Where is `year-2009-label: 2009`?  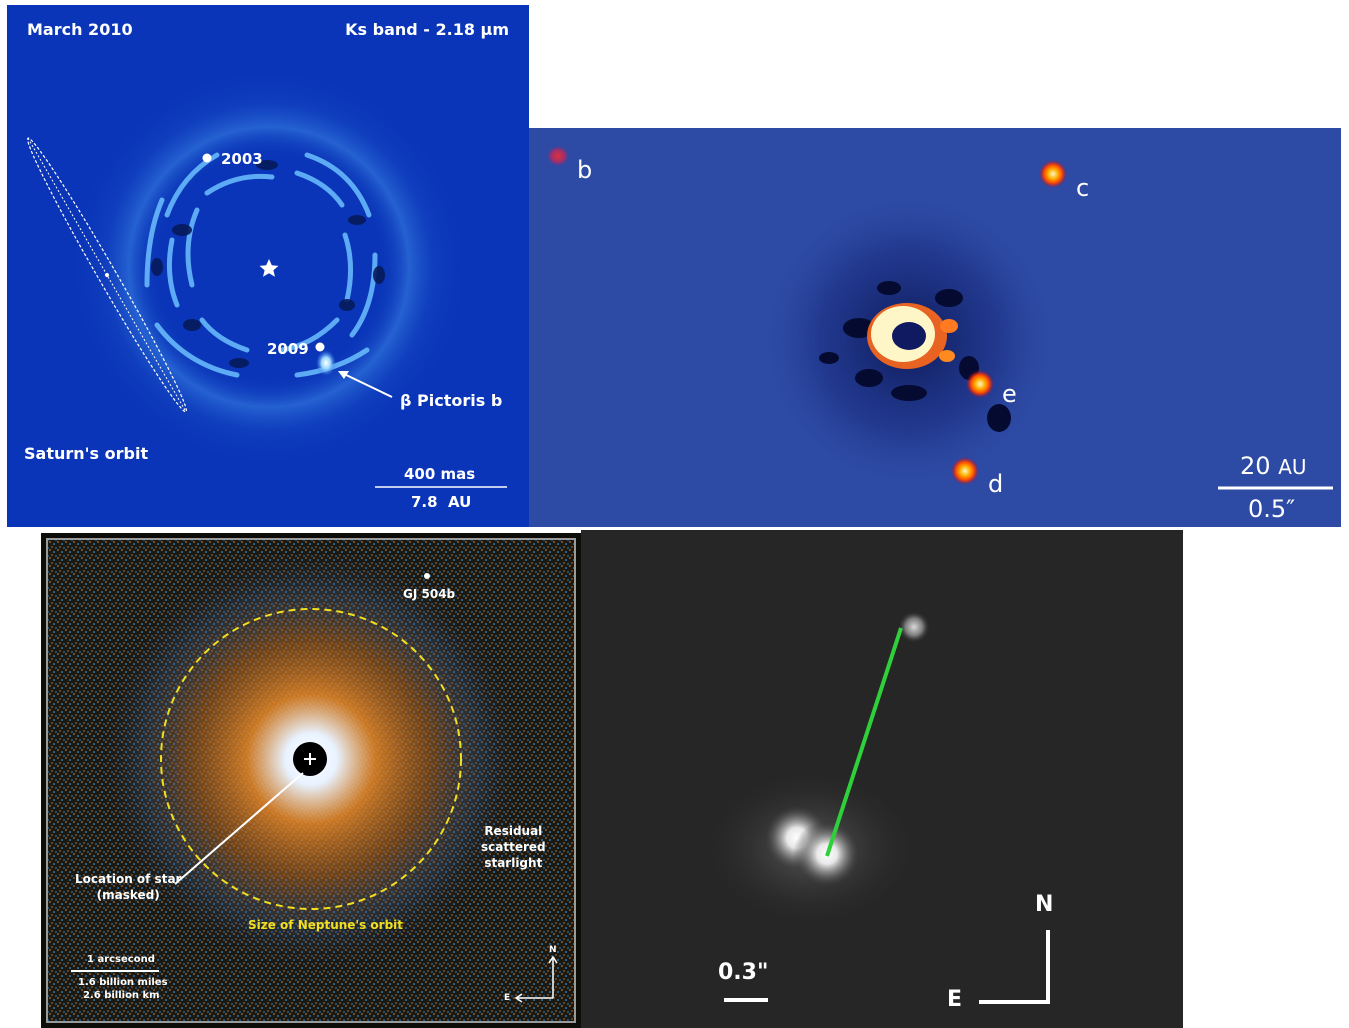
year-2009-label: 2009 is located at coordinates (288, 349).